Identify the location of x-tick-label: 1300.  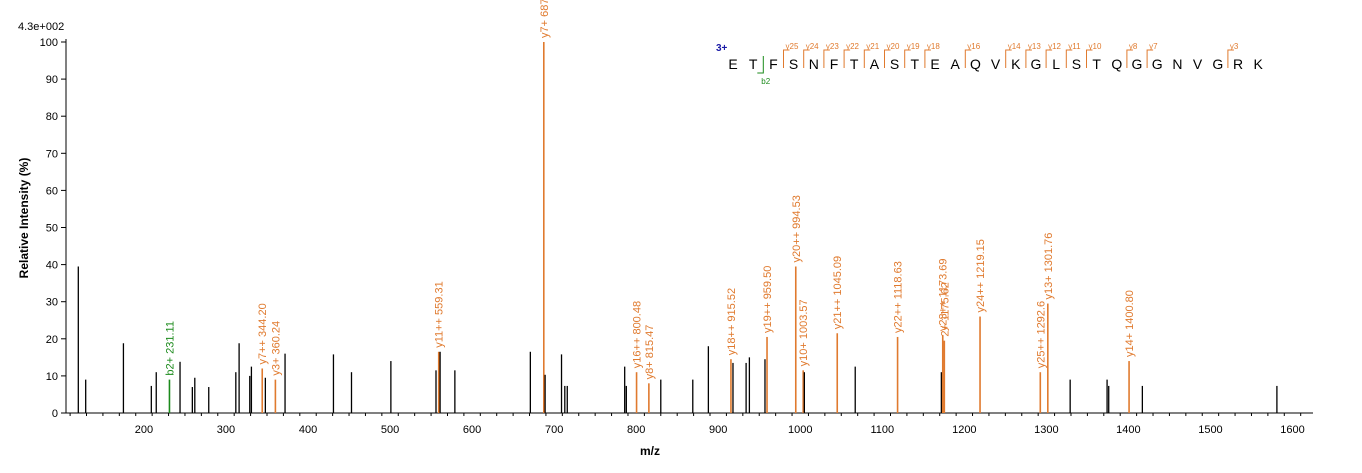
(1046, 430).